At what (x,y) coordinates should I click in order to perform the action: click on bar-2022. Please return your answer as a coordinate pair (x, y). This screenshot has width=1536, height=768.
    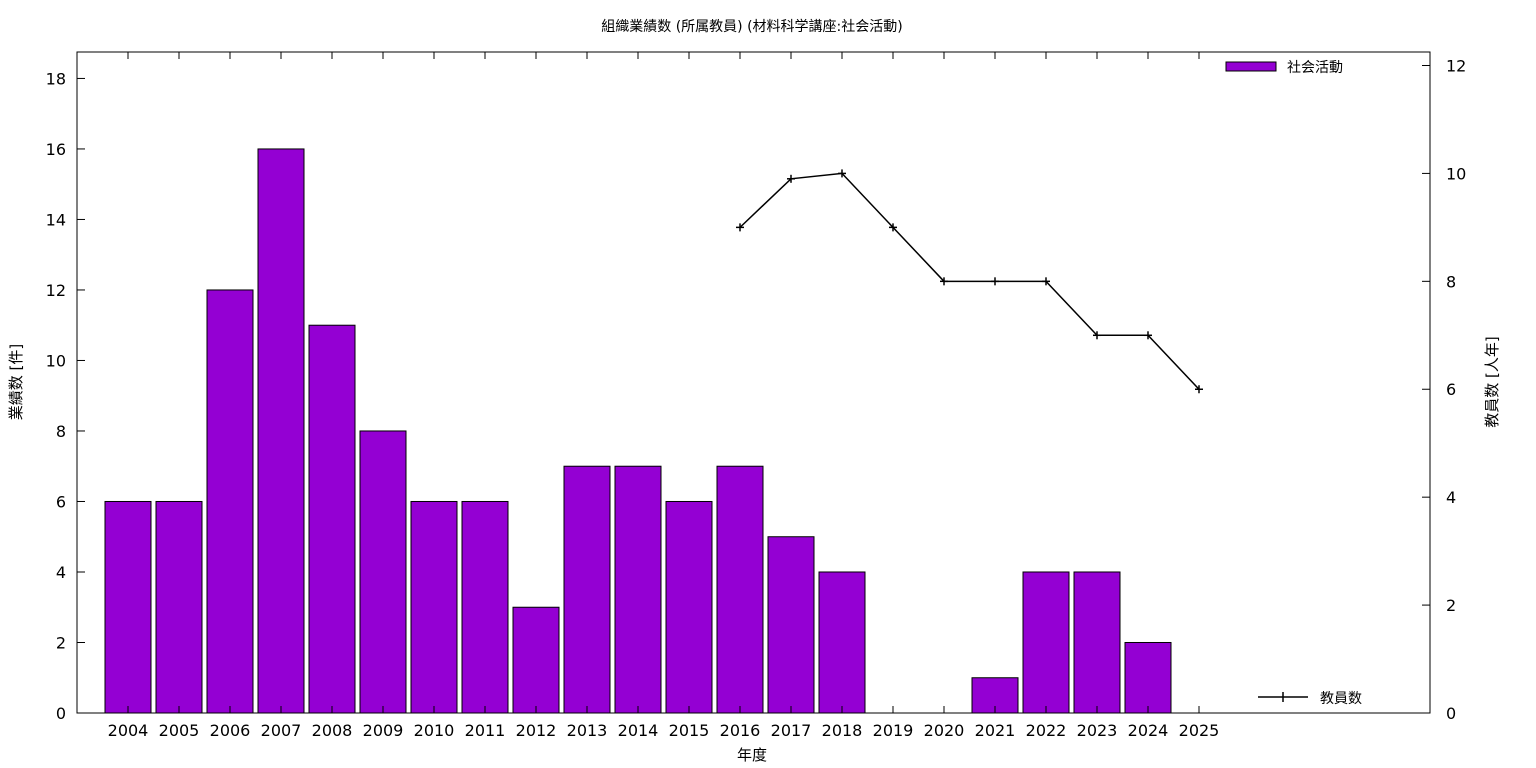
    Looking at the image, I should click on (1046, 642).